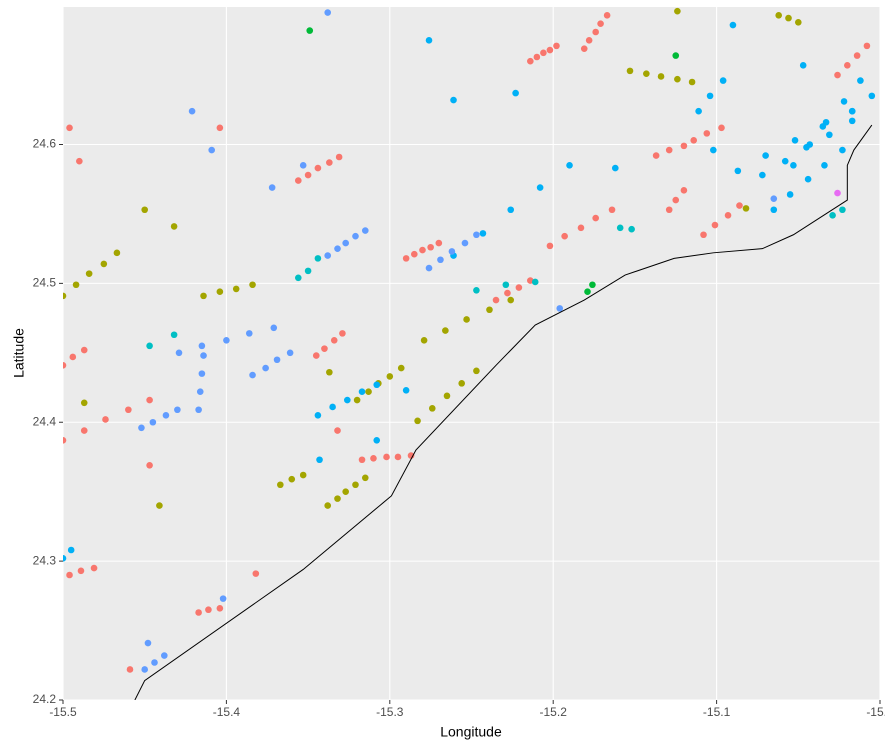  What do you see at coordinates (717, 712) in the screenshot?
I see `x-tick-label: -15.1` at bounding box center [717, 712].